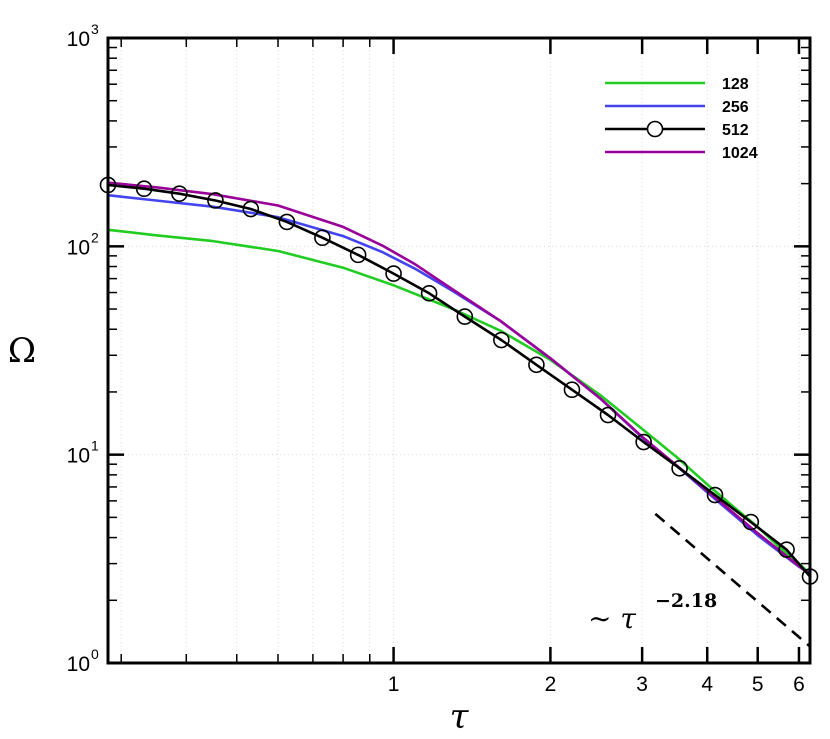  Describe the element at coordinates (735, 107) in the screenshot. I see `legend-label-256: 256` at that location.